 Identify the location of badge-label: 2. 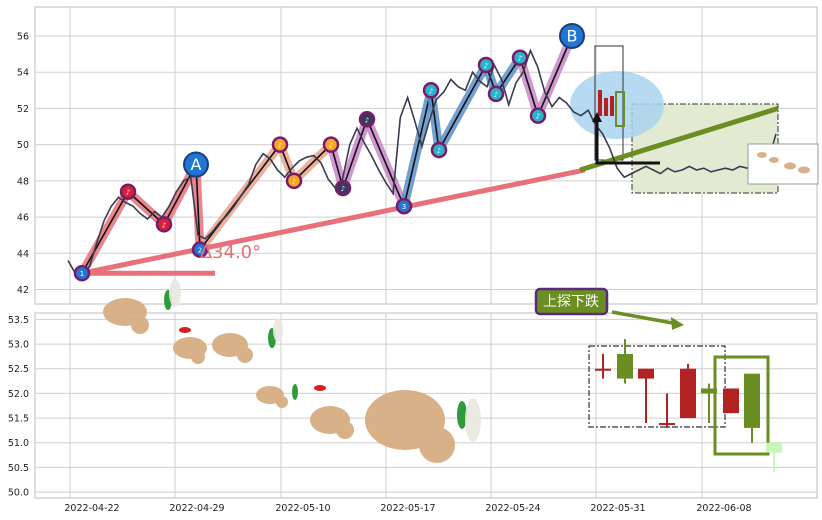
(200, 251).